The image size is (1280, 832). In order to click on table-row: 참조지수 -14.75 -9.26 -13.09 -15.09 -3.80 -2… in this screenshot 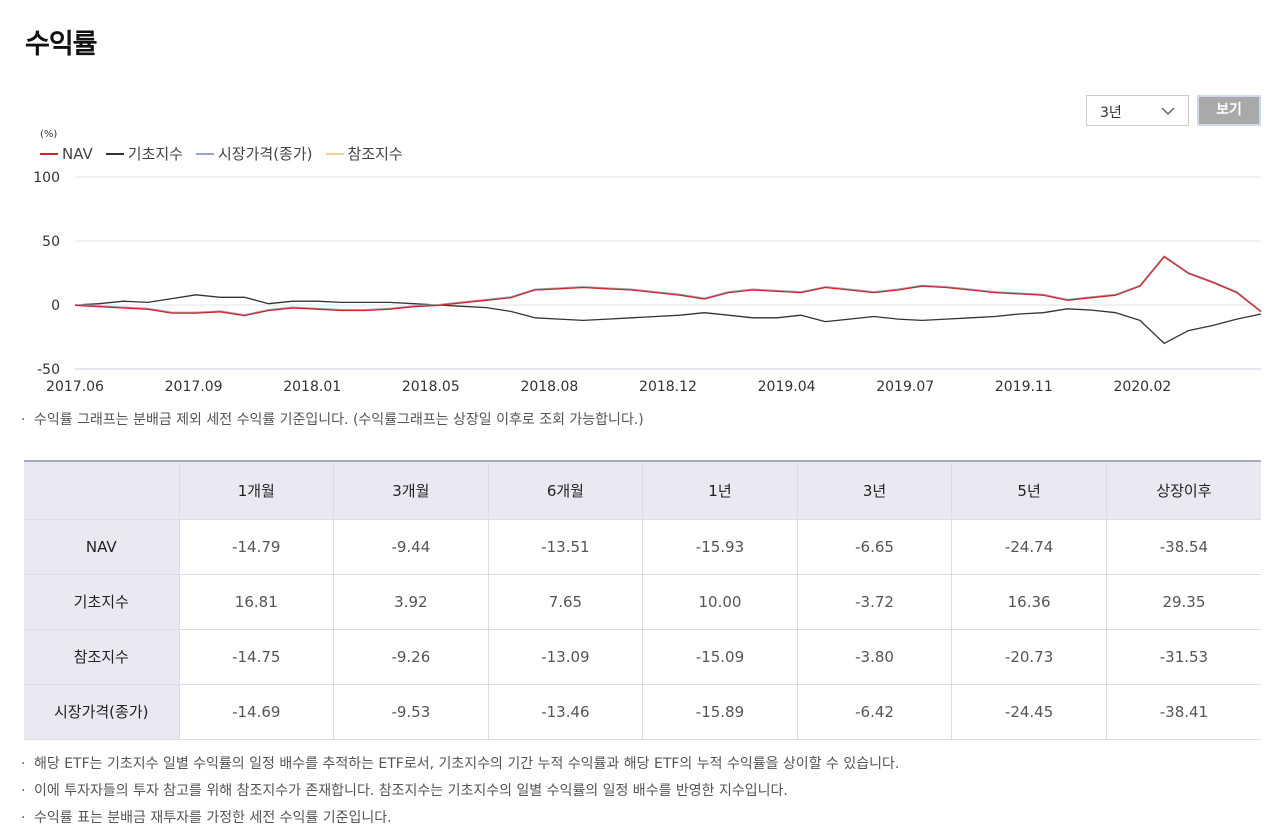, I will do `click(642, 657)`.